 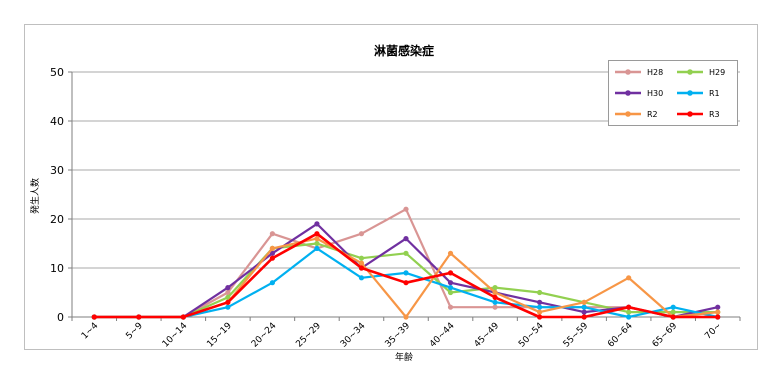 What do you see at coordinates (398, 335) in the screenshot?
I see `x-tick-label: 35~39` at bounding box center [398, 335].